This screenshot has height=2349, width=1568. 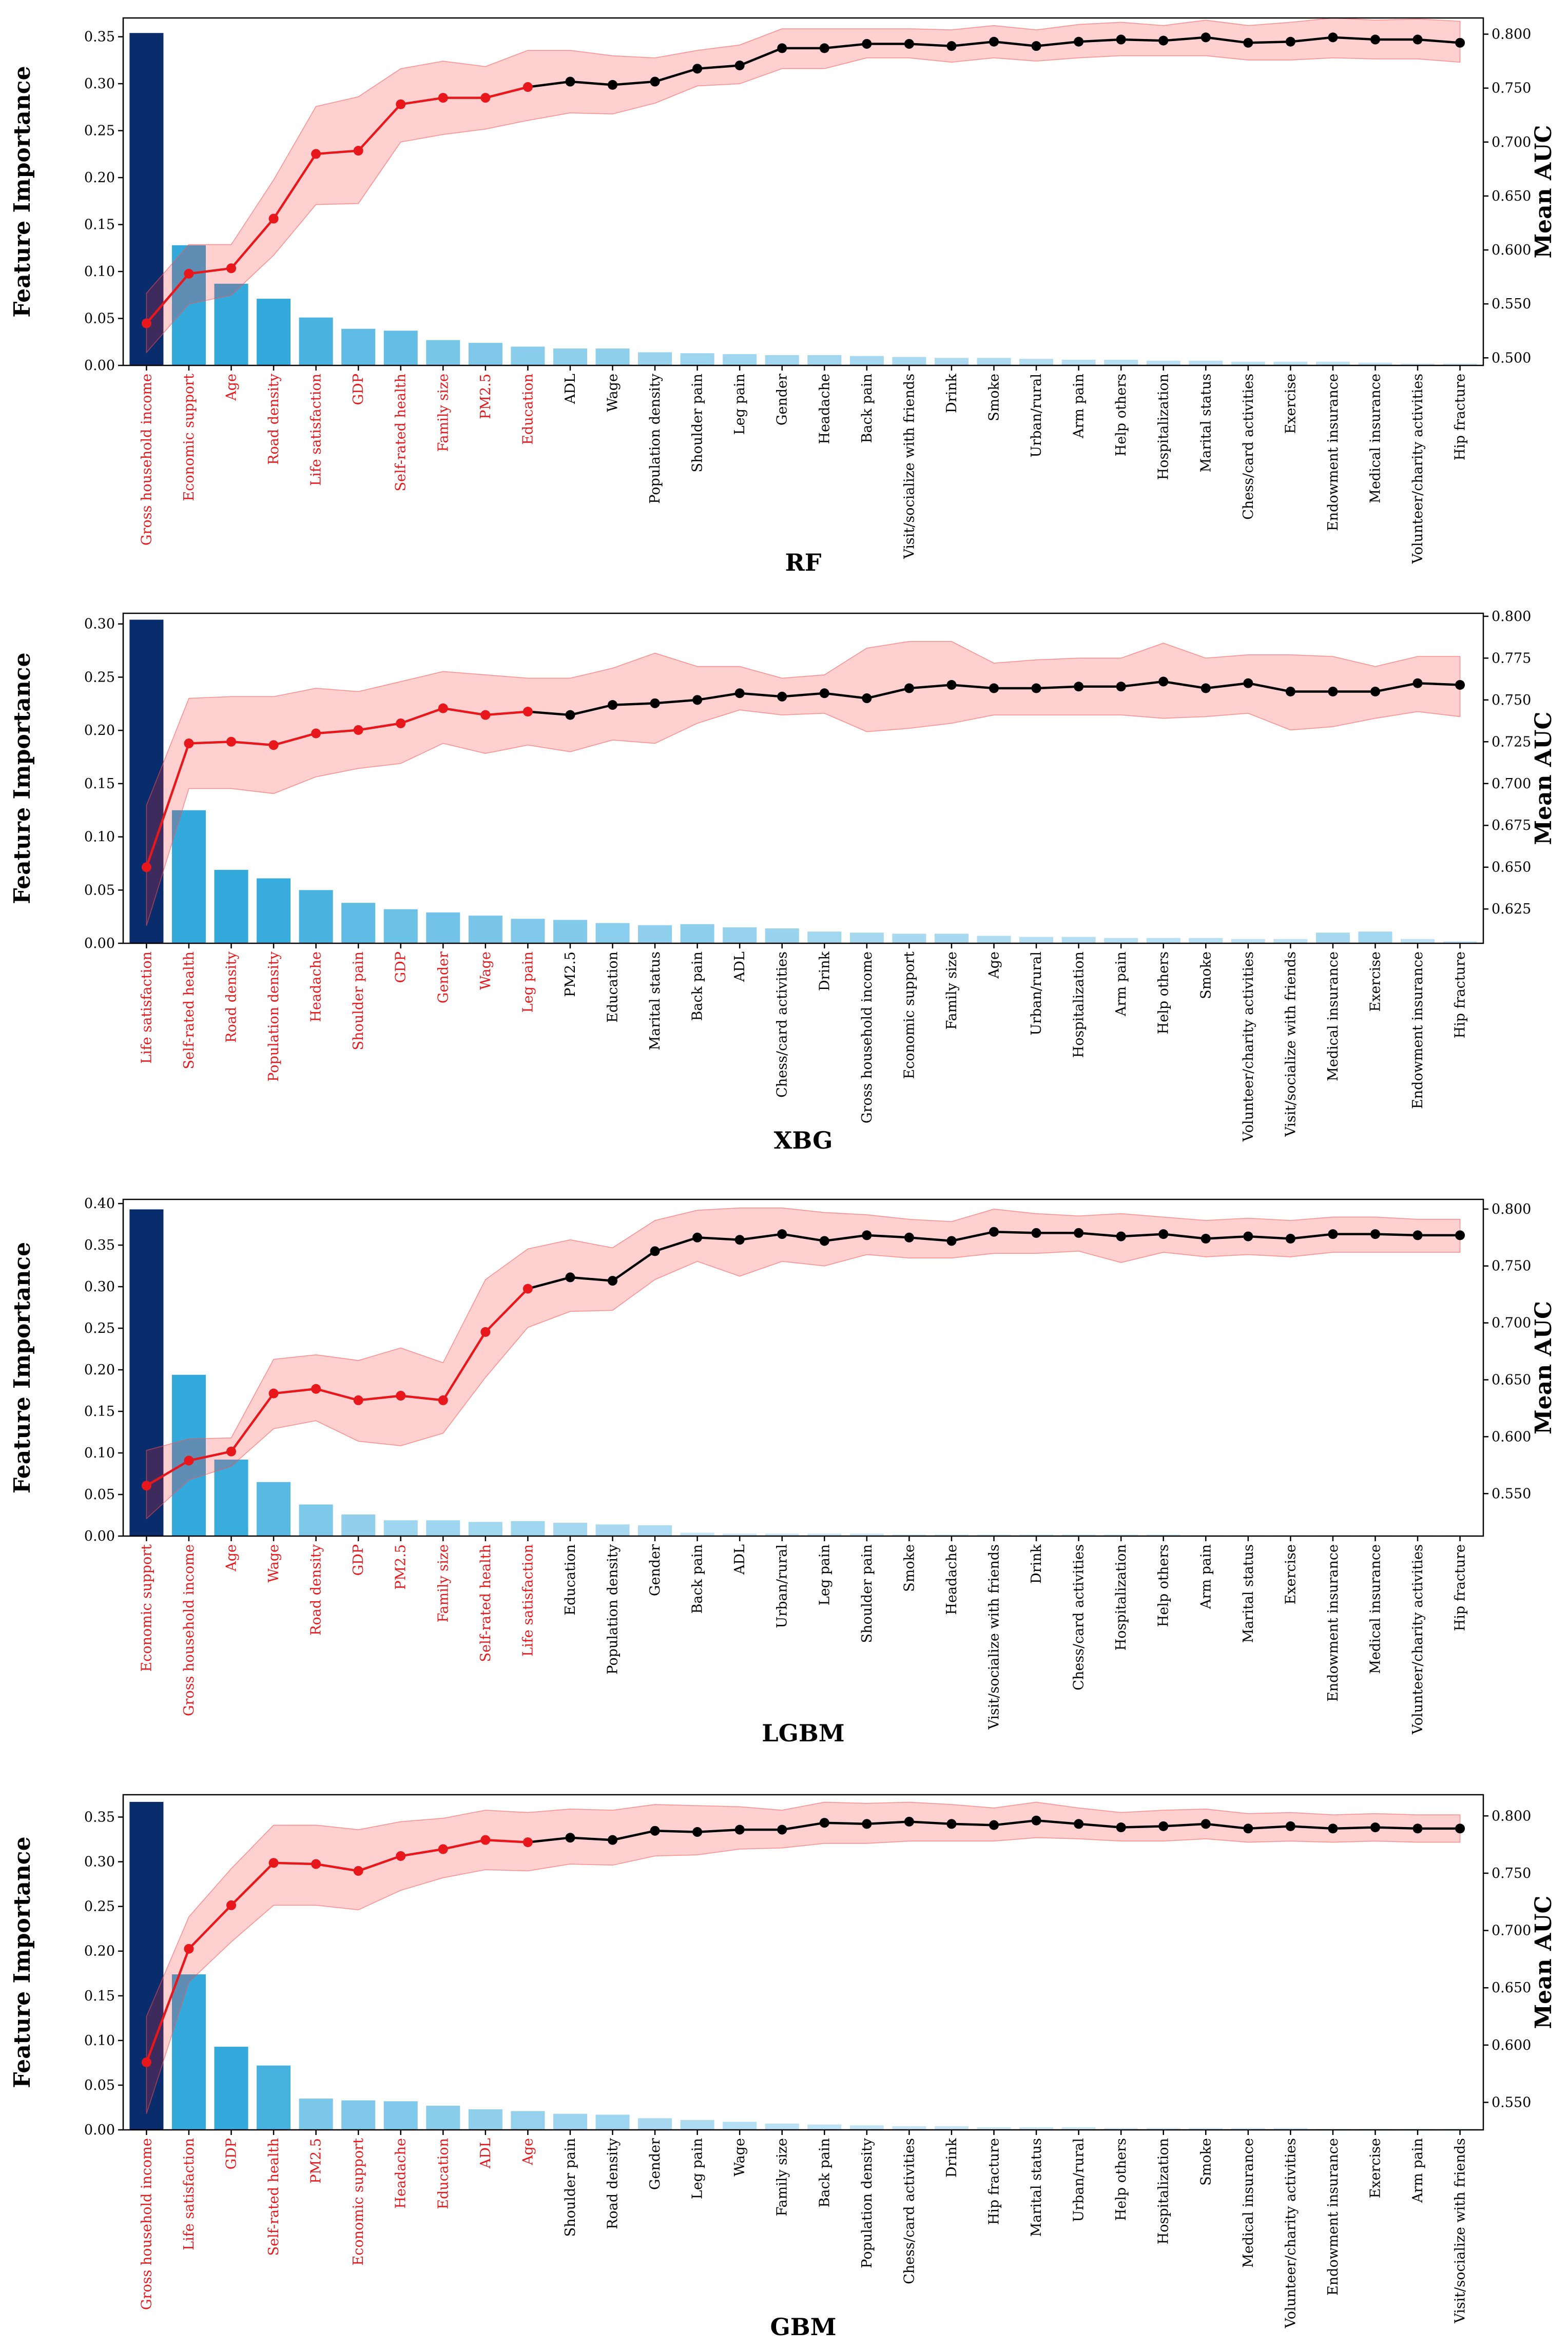 I want to click on x-tick-label: Shoulder pain, so click(x=867, y=1593).